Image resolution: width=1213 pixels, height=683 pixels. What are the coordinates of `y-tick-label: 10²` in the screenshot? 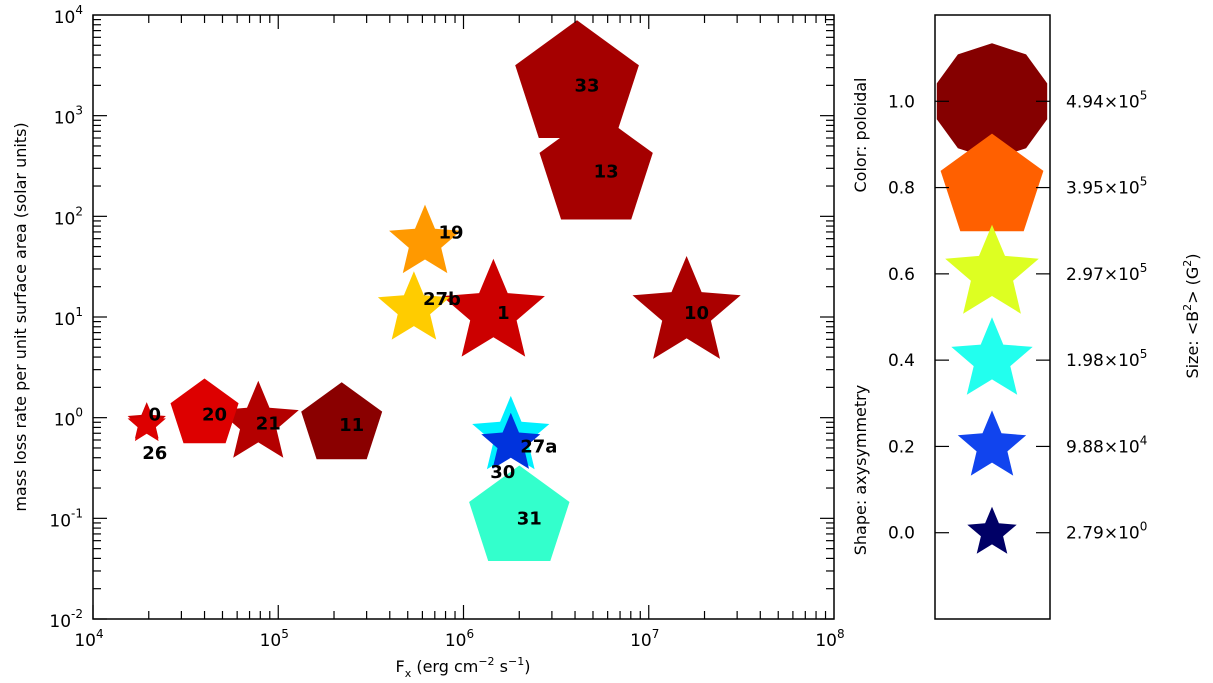 It's located at (68, 216).